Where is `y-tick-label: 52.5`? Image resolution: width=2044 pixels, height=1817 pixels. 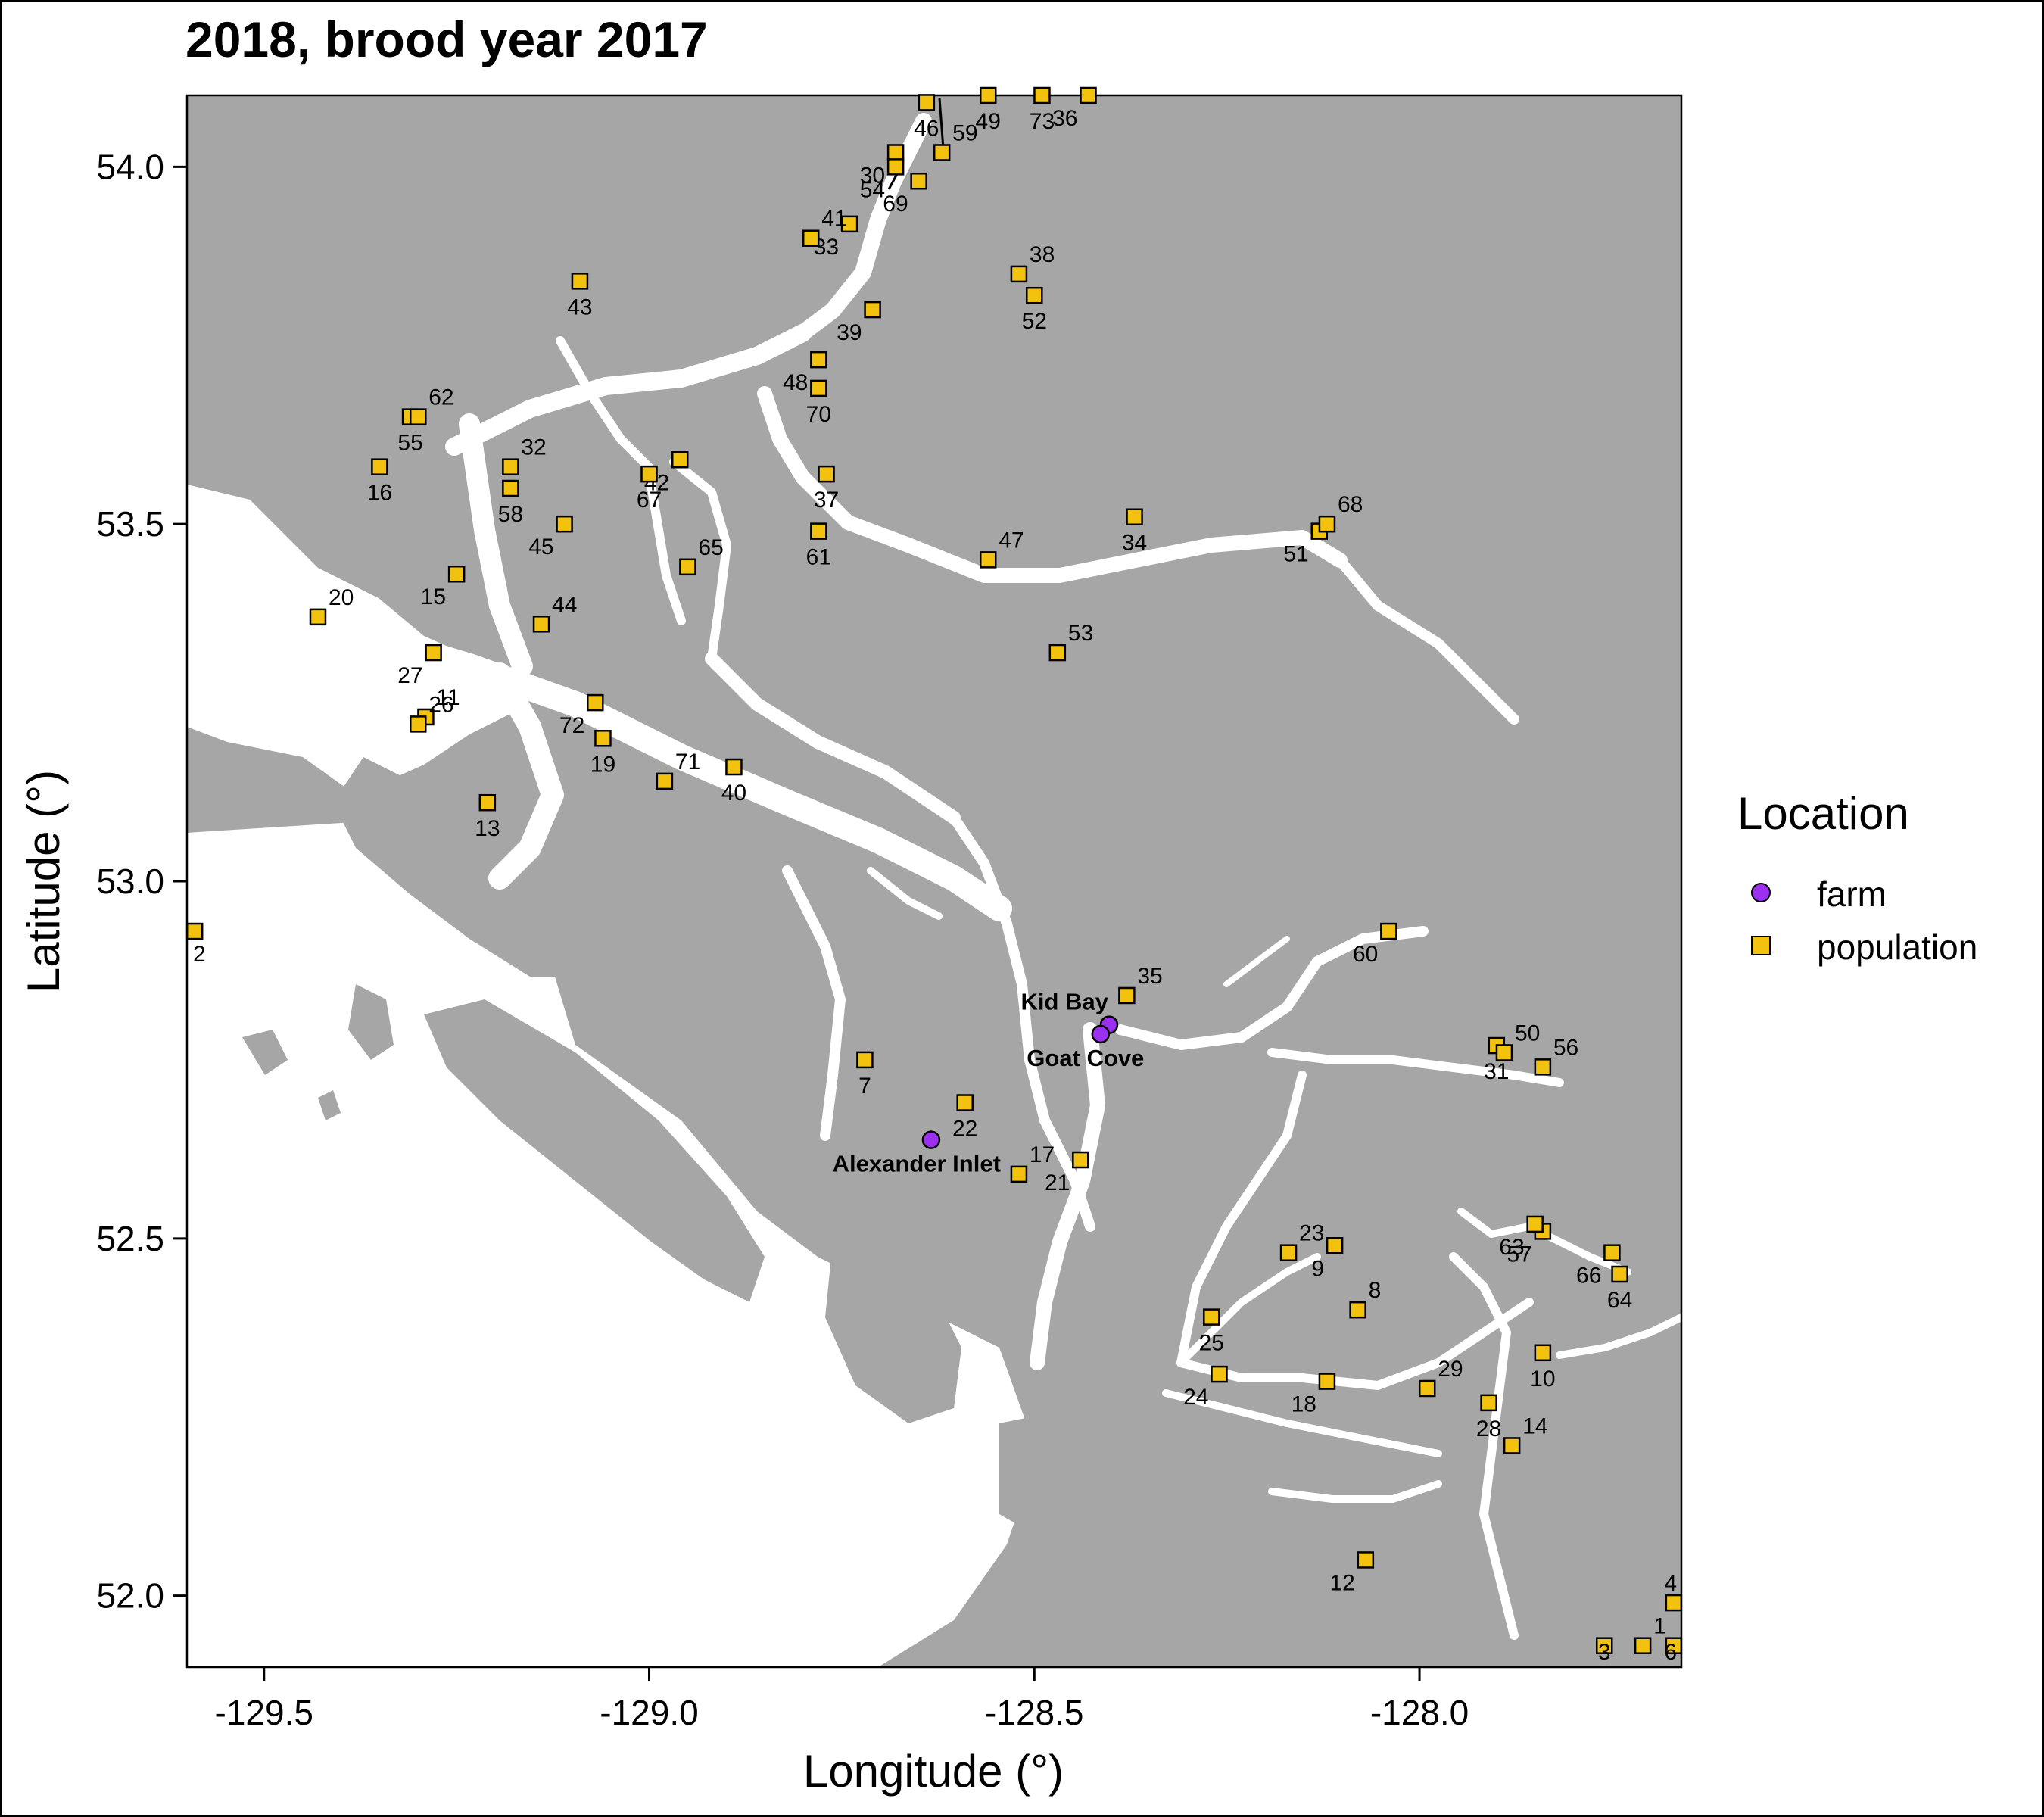
y-tick-label: 52.5 is located at coordinates (130, 1238).